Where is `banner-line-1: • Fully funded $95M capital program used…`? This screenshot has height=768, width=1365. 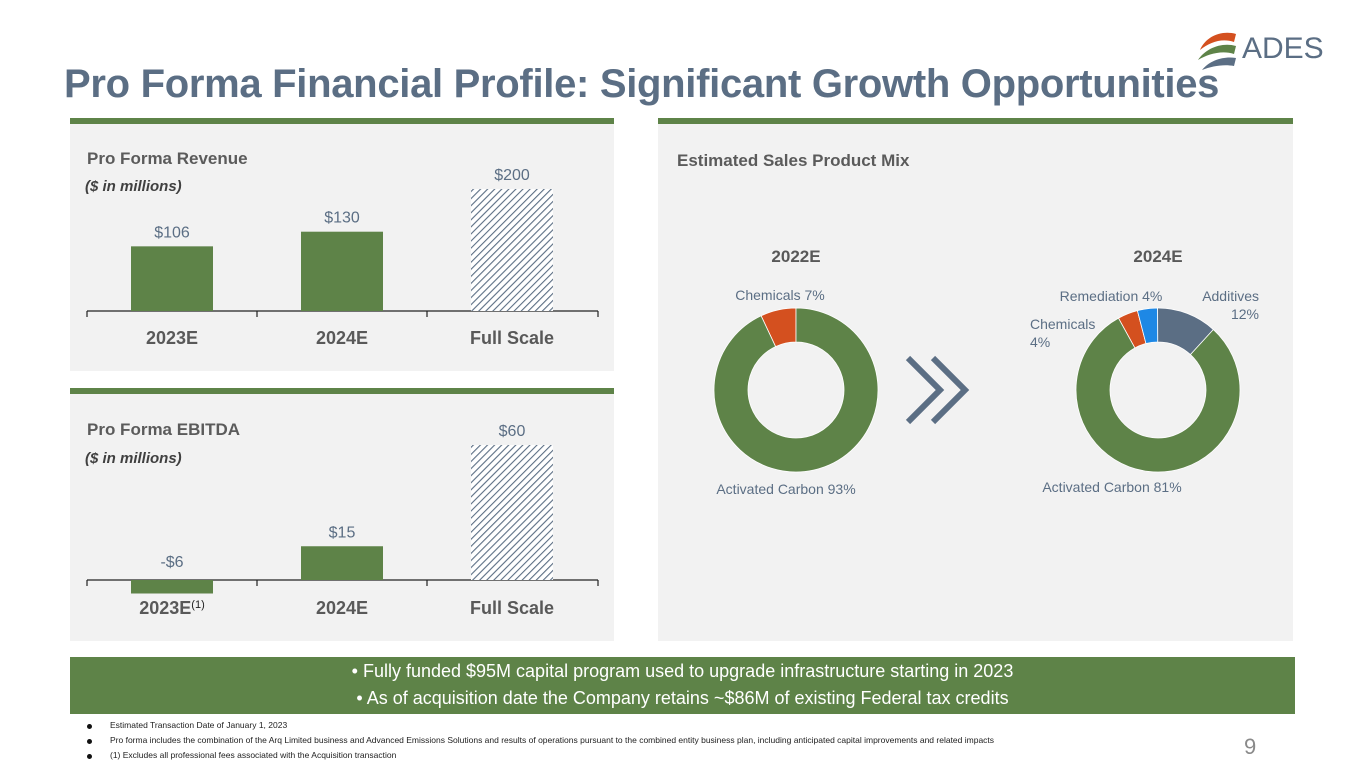 banner-line-1: • Fully funded $95M capital program used… is located at coordinates (682, 671).